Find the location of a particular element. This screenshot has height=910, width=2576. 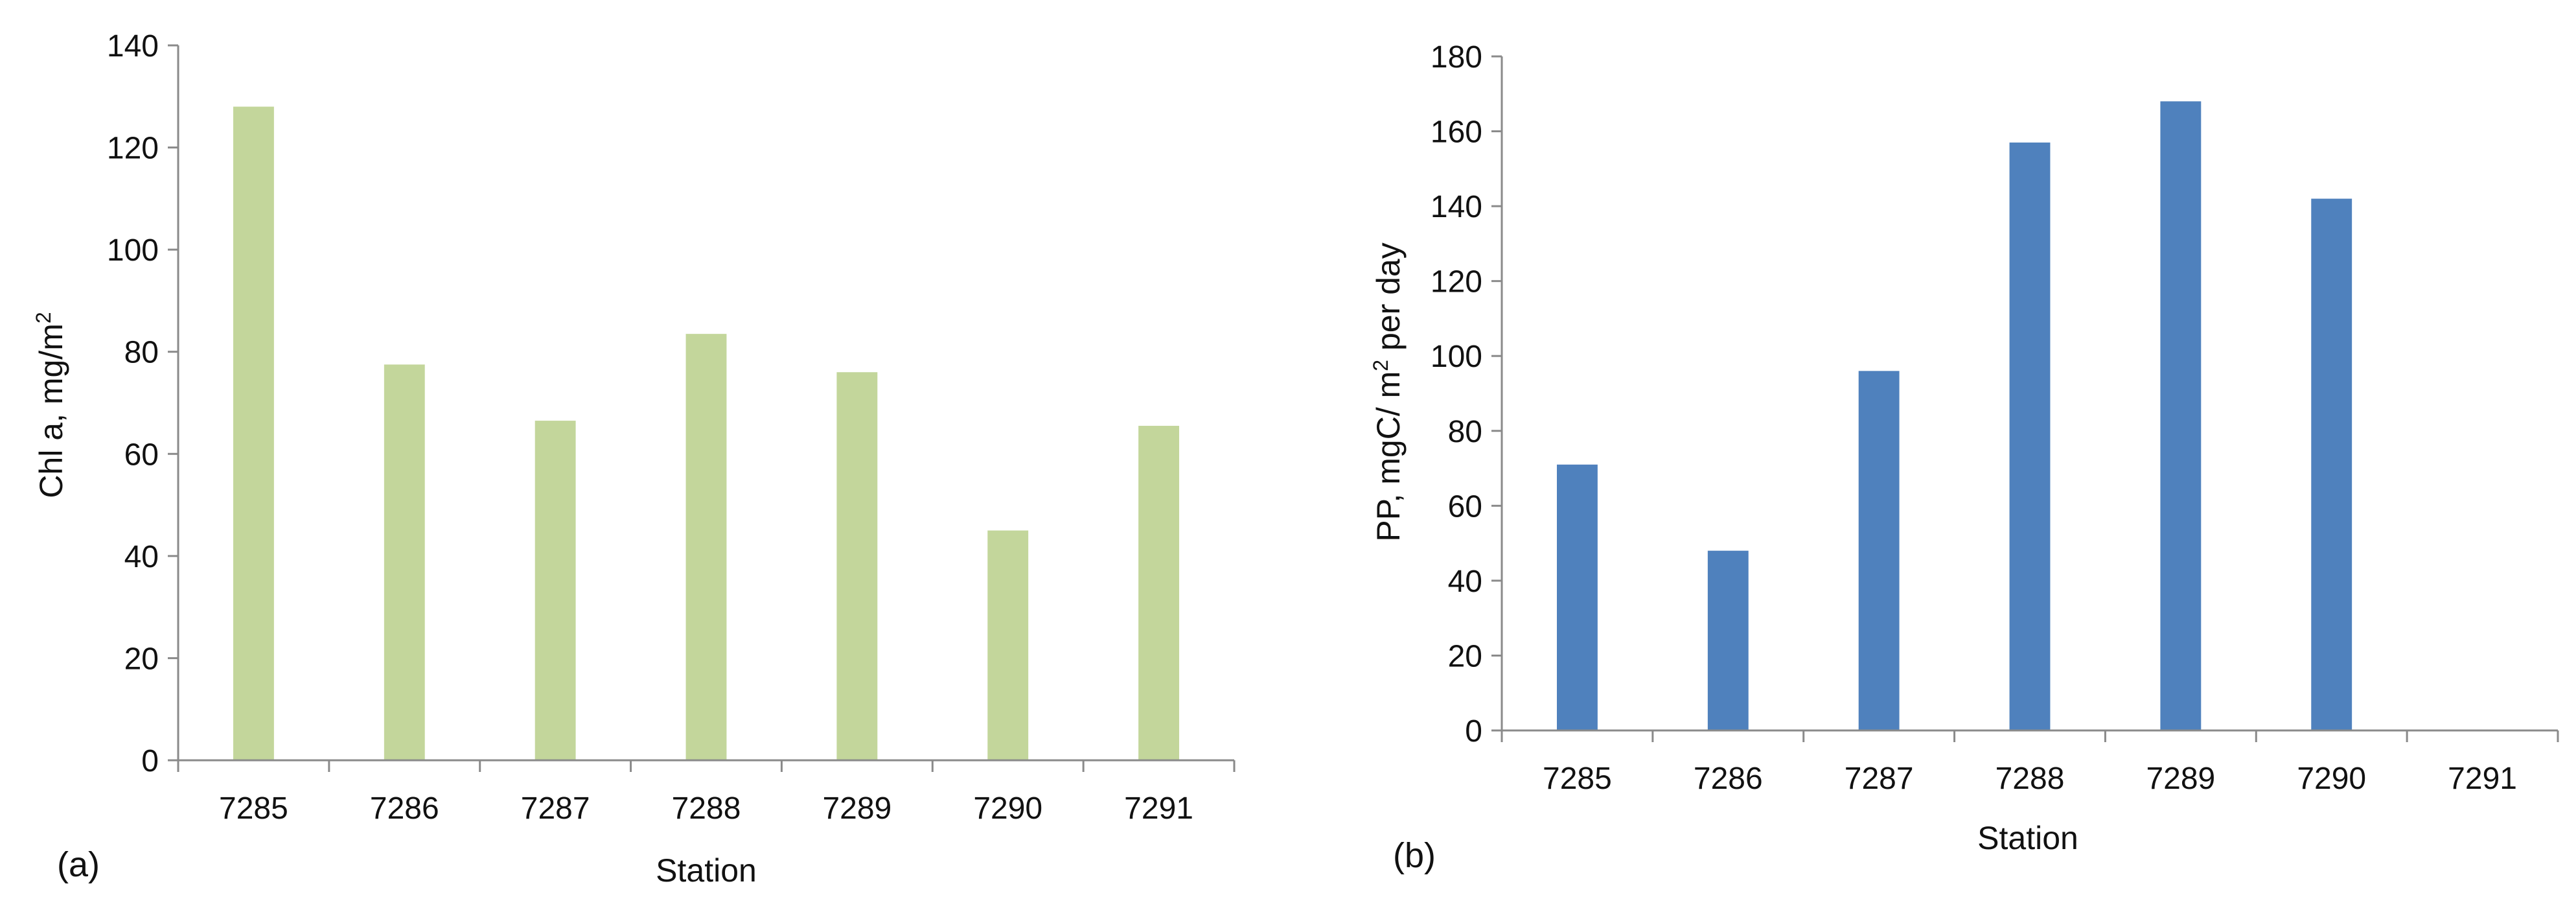

chart-b-y-tick-label: 180 is located at coordinates (1456, 58).